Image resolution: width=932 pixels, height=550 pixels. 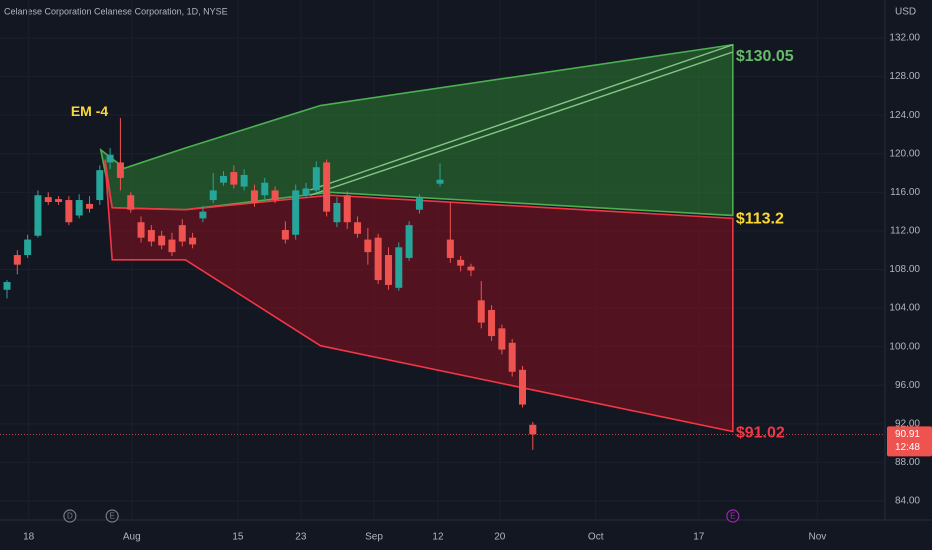 What do you see at coordinates (904, 308) in the screenshot?
I see `y-tick-label: 104.00` at bounding box center [904, 308].